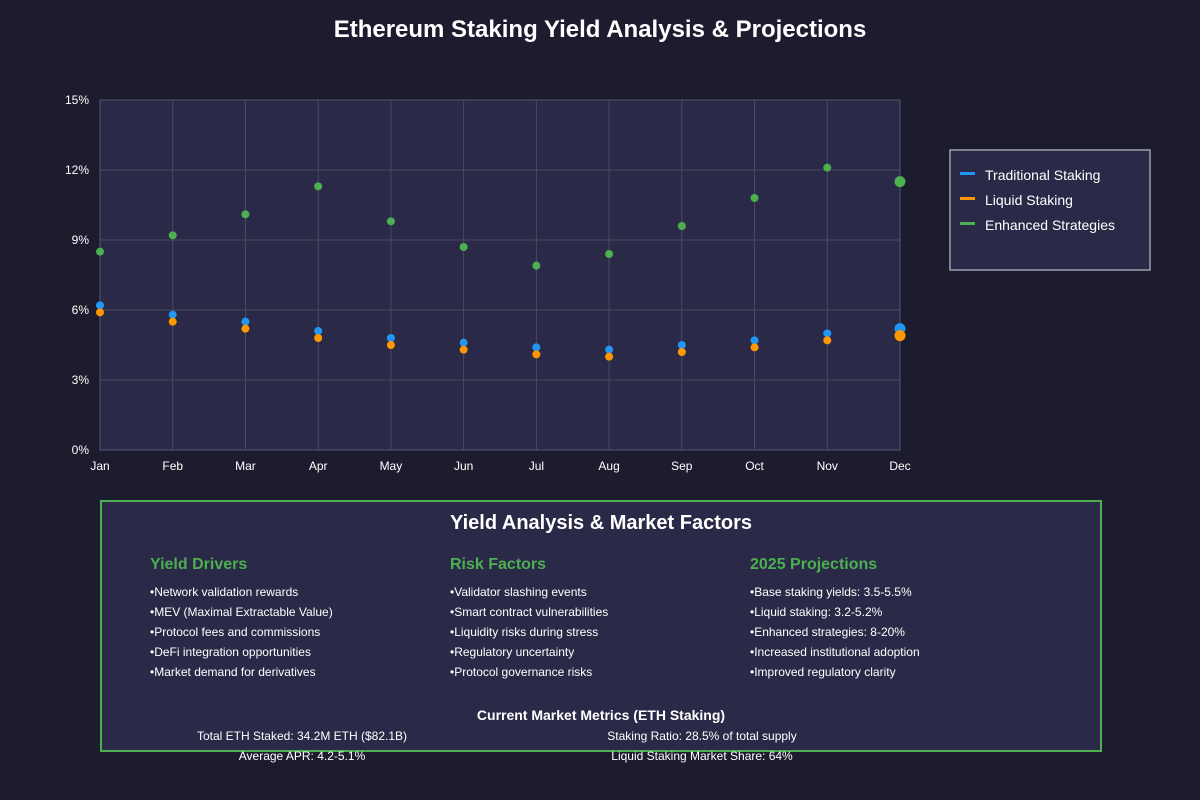 The height and width of the screenshot is (800, 1200). I want to click on legend-box, so click(1050, 210).